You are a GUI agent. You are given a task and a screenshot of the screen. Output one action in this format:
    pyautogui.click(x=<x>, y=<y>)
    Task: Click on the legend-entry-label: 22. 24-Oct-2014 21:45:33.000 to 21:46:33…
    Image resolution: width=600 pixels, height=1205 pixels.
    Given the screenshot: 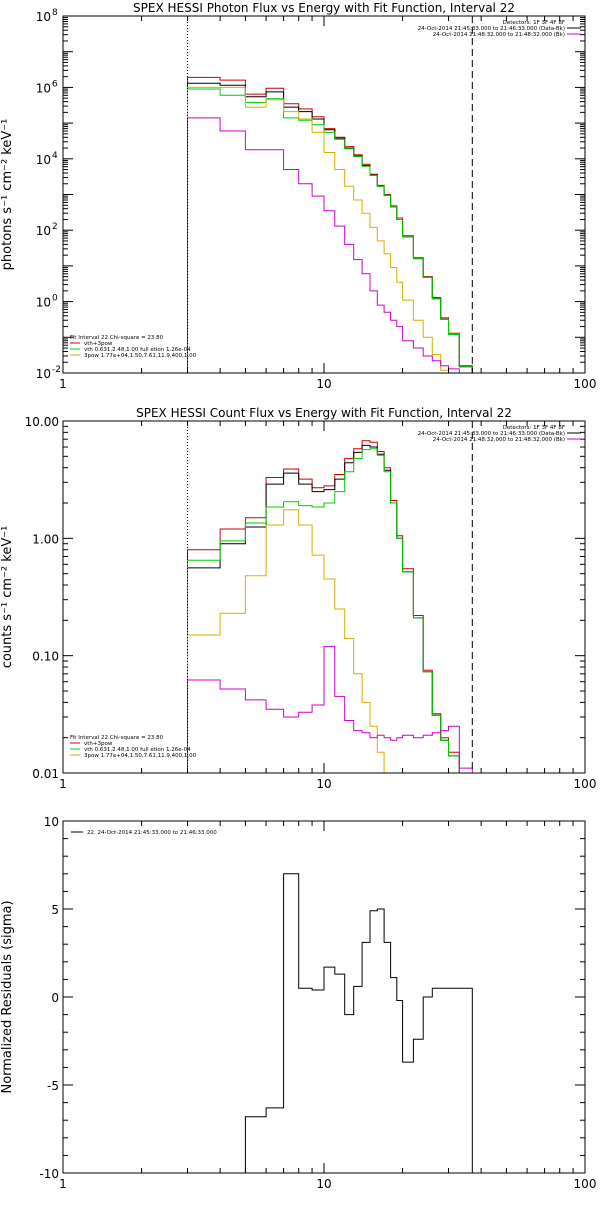 What is the action you would take?
    pyautogui.click(x=152, y=833)
    